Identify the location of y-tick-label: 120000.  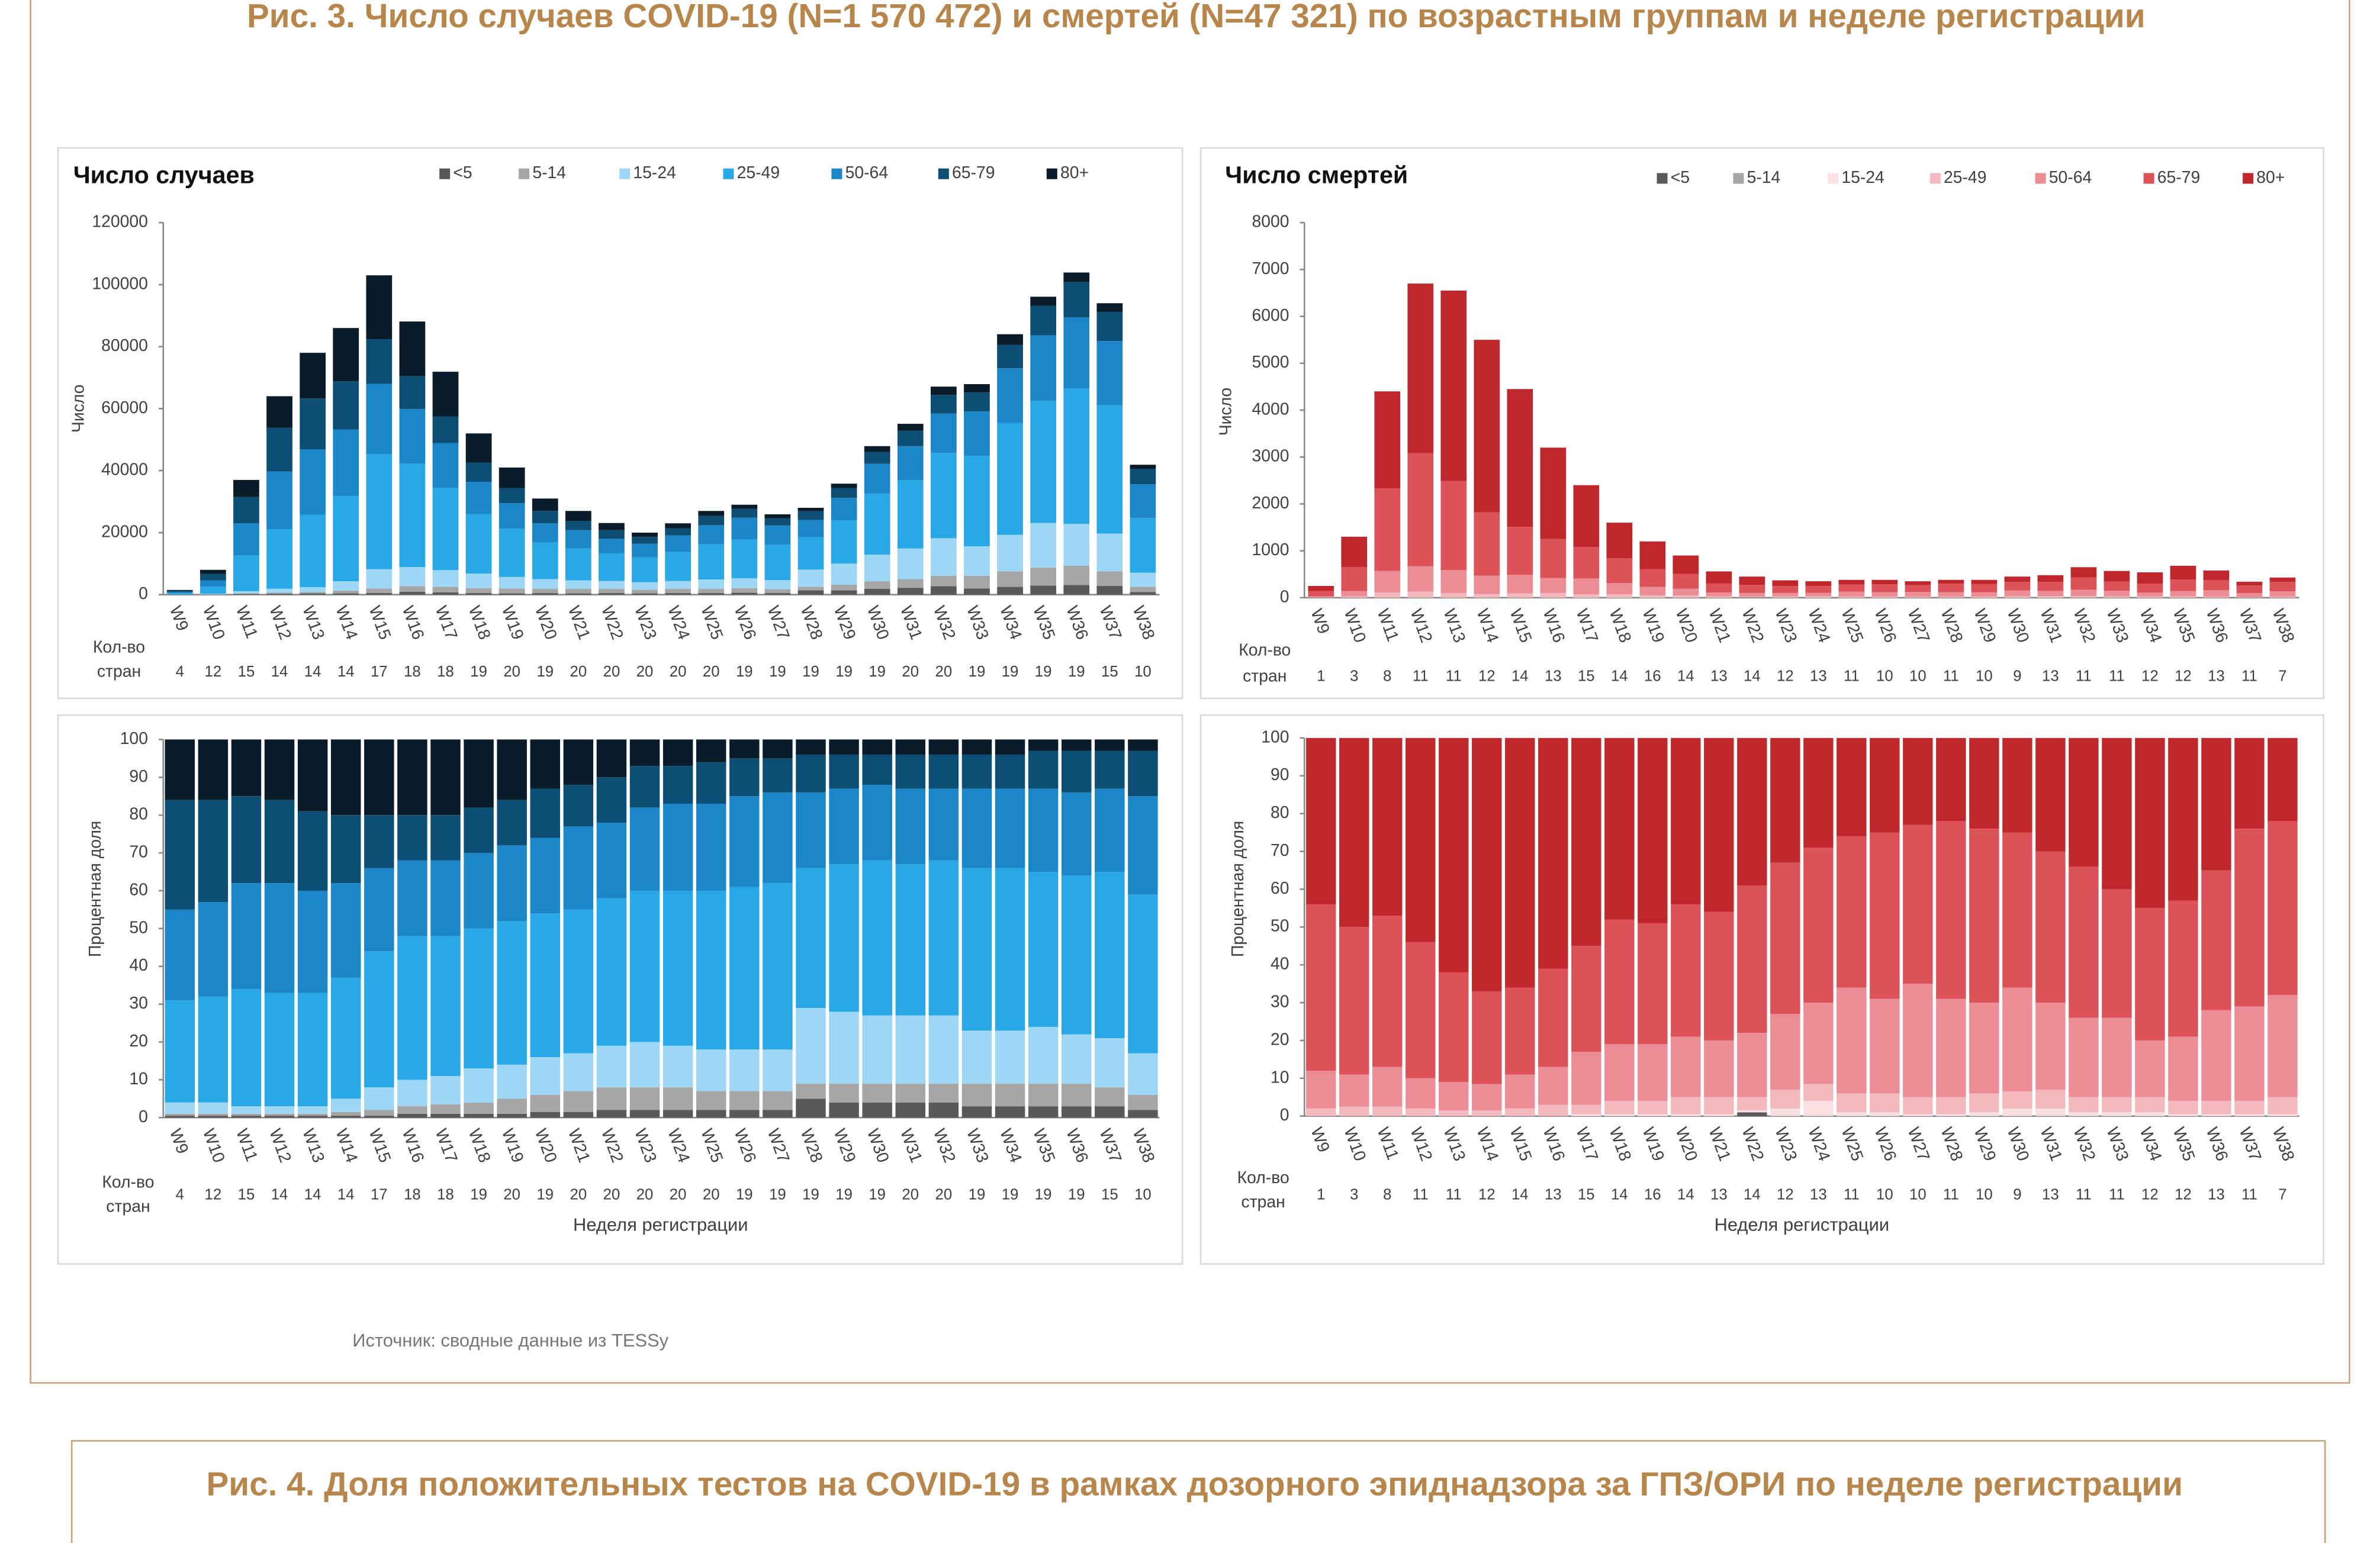
(120, 221).